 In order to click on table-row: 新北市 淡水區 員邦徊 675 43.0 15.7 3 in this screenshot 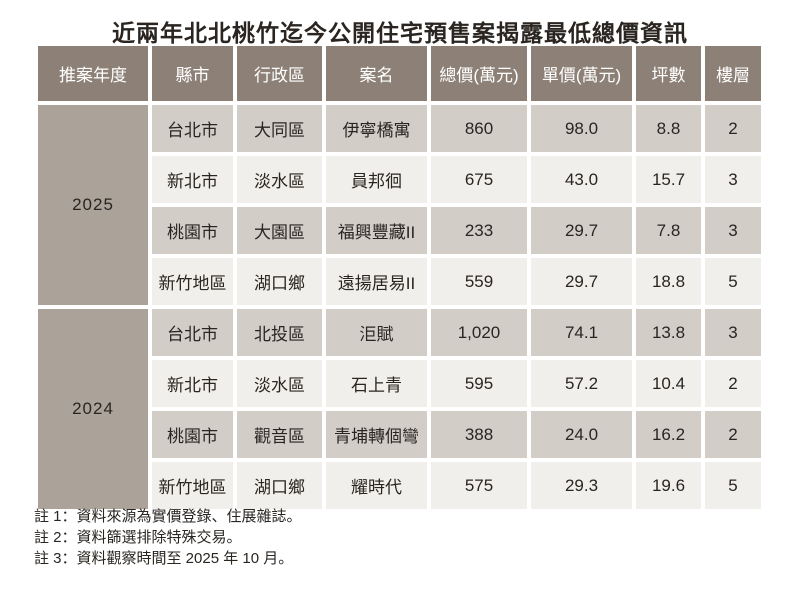, I will do `click(399, 179)`.